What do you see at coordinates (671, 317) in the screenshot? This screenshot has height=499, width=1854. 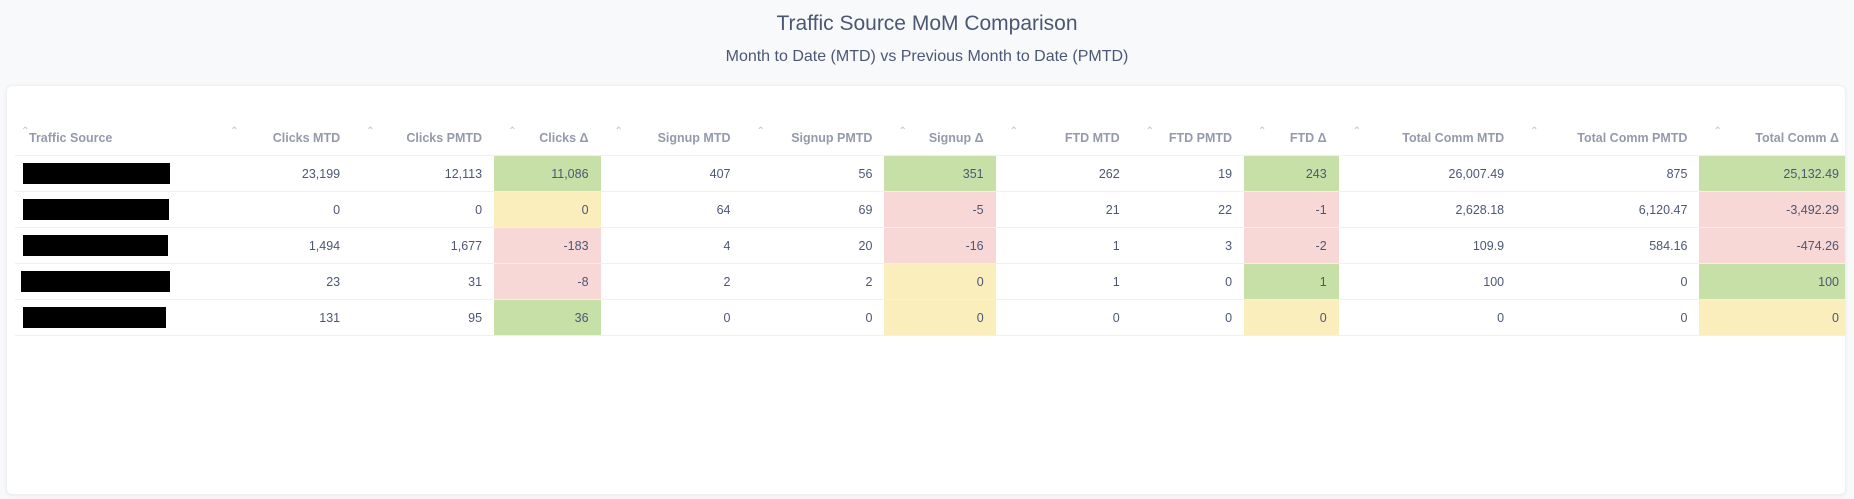 I see `signup-mtd-cell: 0` at bounding box center [671, 317].